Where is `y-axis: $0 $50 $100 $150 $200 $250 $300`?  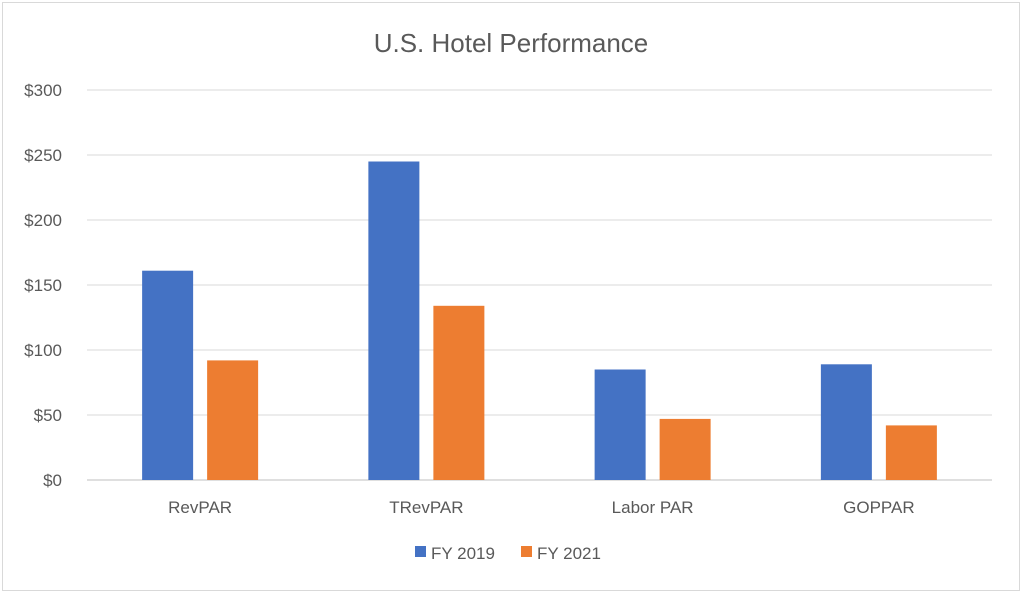 y-axis: $0 $50 $100 $150 $200 $250 $300 is located at coordinates (43, 285).